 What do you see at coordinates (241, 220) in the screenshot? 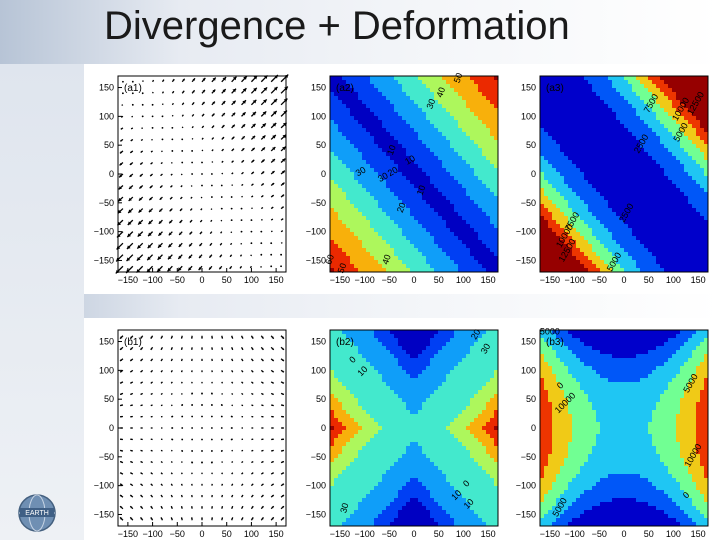
I see `vector-dot` at bounding box center [241, 220].